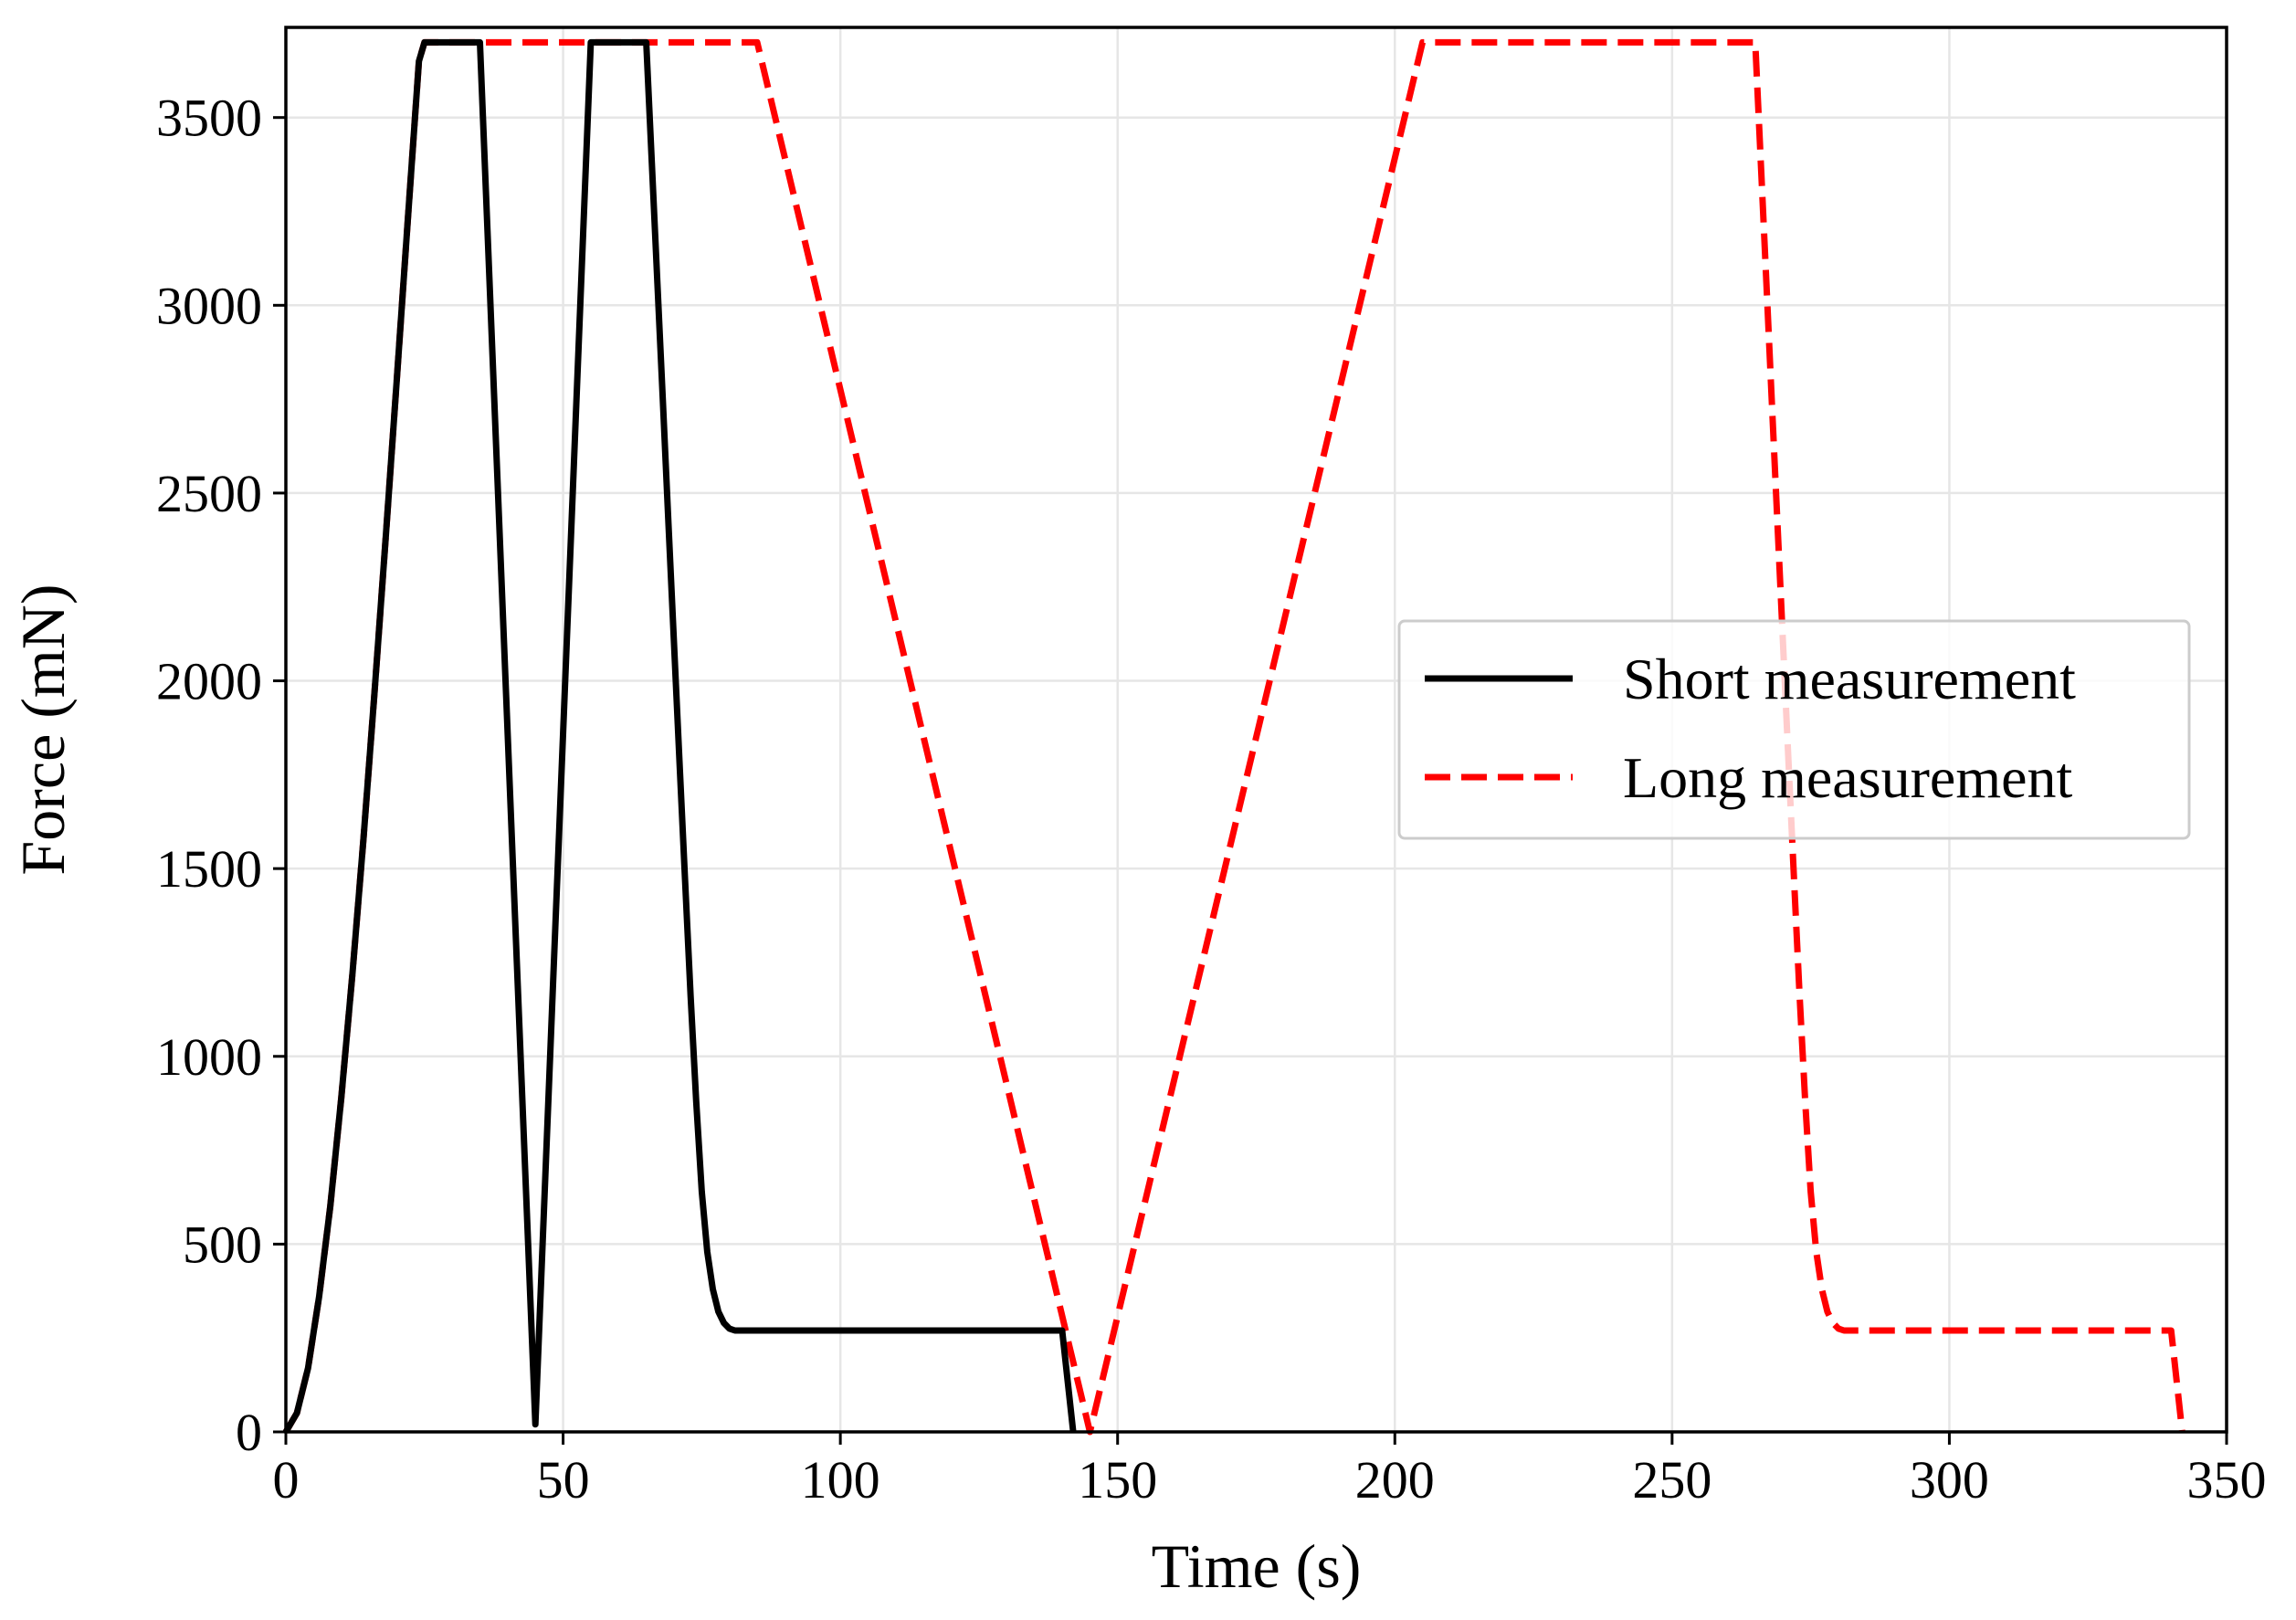 The height and width of the screenshot is (1620, 2296). Describe the element at coordinates (1117, 1480) in the screenshot. I see `x-tick-label: 150` at that location.